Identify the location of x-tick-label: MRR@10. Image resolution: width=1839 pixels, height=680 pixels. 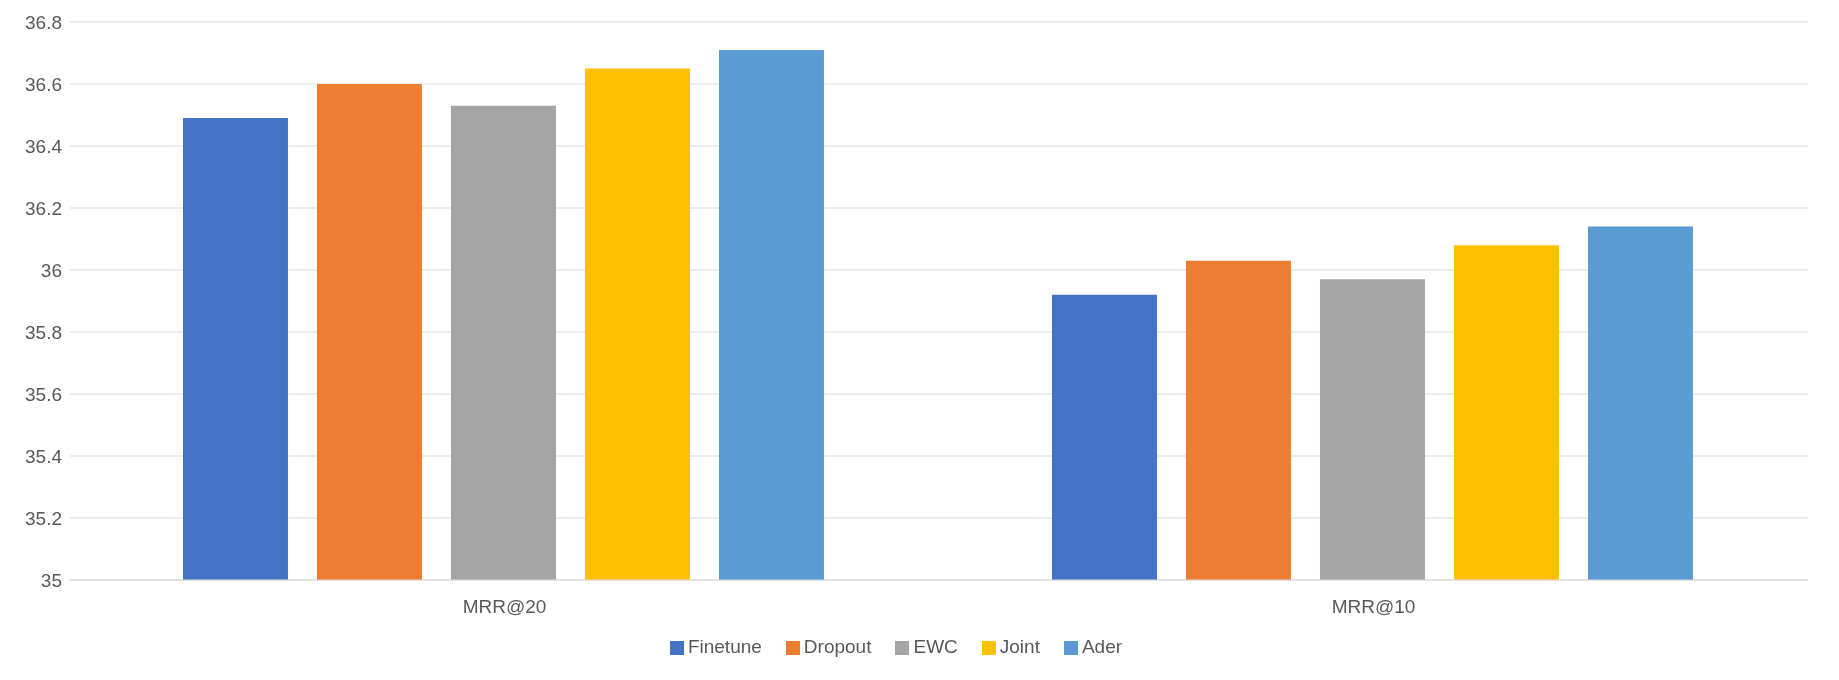
(1373, 607).